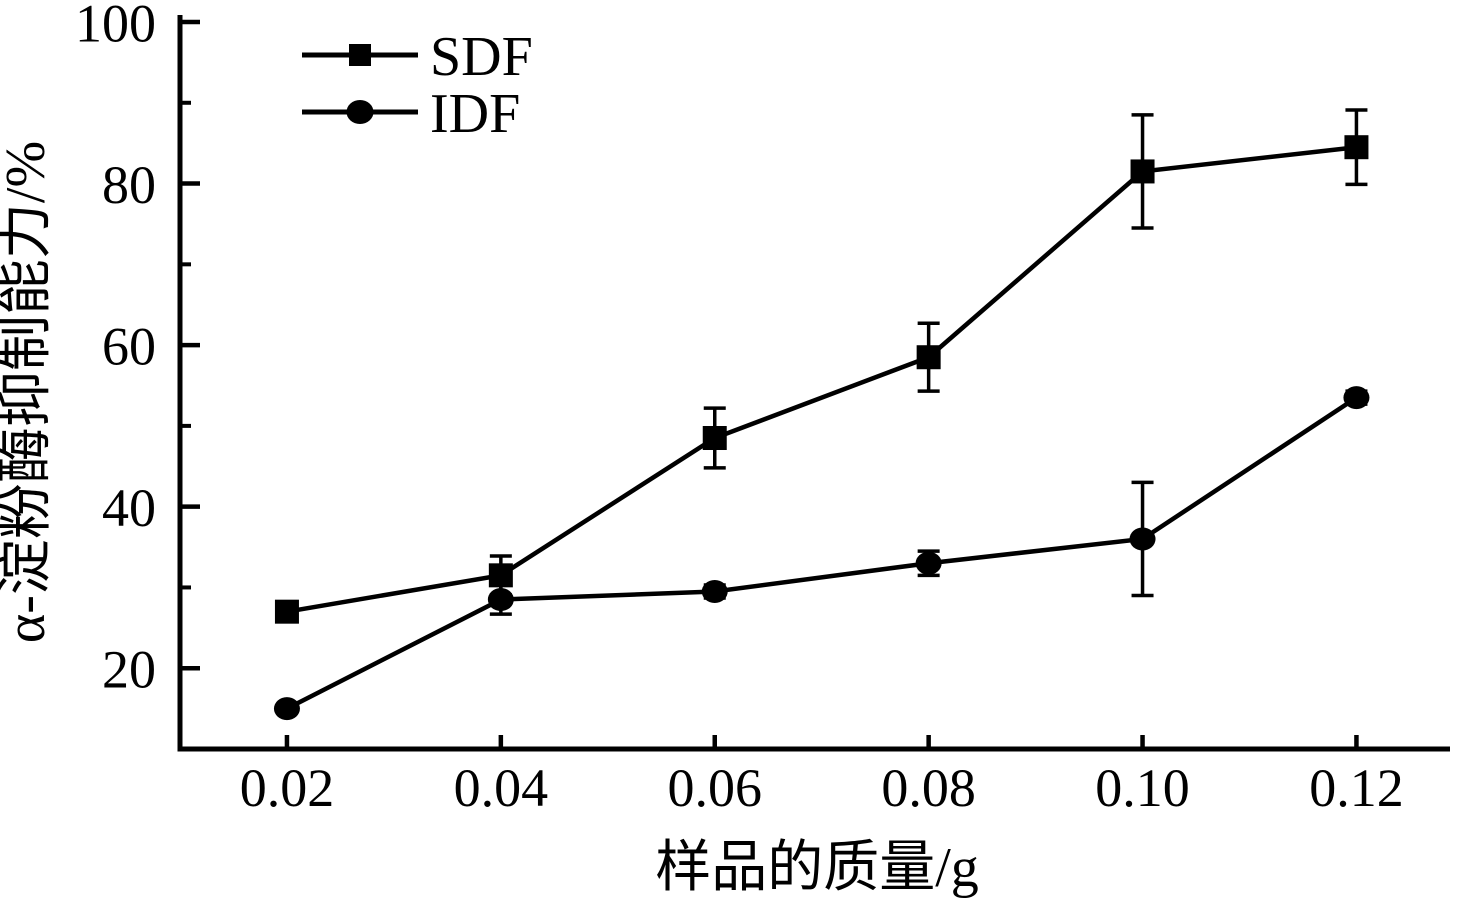  Describe the element at coordinates (481, 57) in the screenshot. I see `legend-label-sdf: SDF` at that location.